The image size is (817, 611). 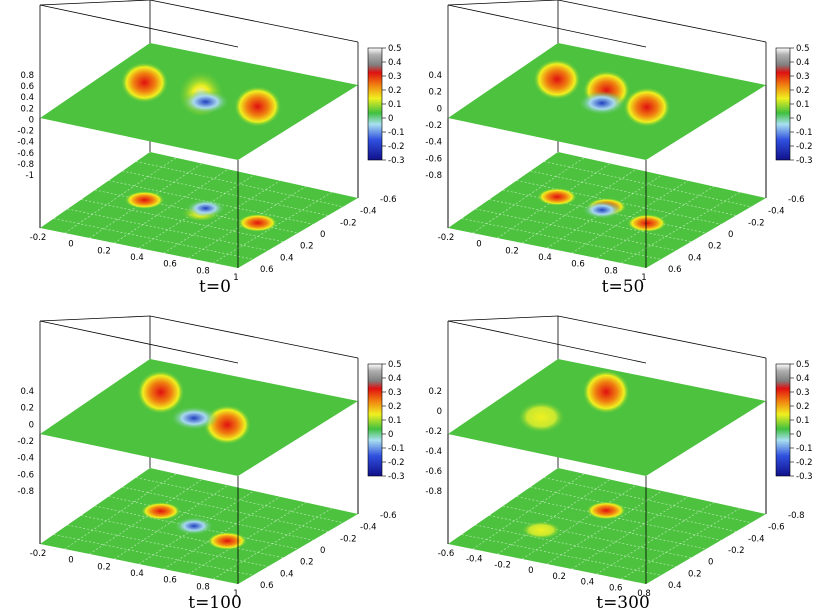 I want to click on x-tick-label: -0.4, so click(x=474, y=560).